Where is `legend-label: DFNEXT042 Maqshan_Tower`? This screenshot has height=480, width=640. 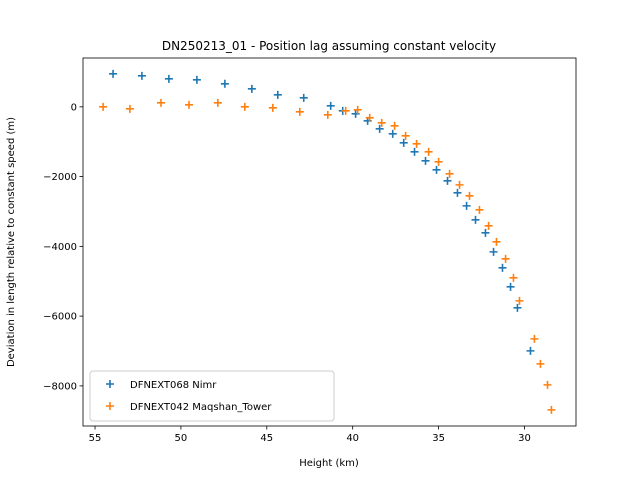
legend-label: DFNEXT042 Maqshan_Tower is located at coordinates (201, 407).